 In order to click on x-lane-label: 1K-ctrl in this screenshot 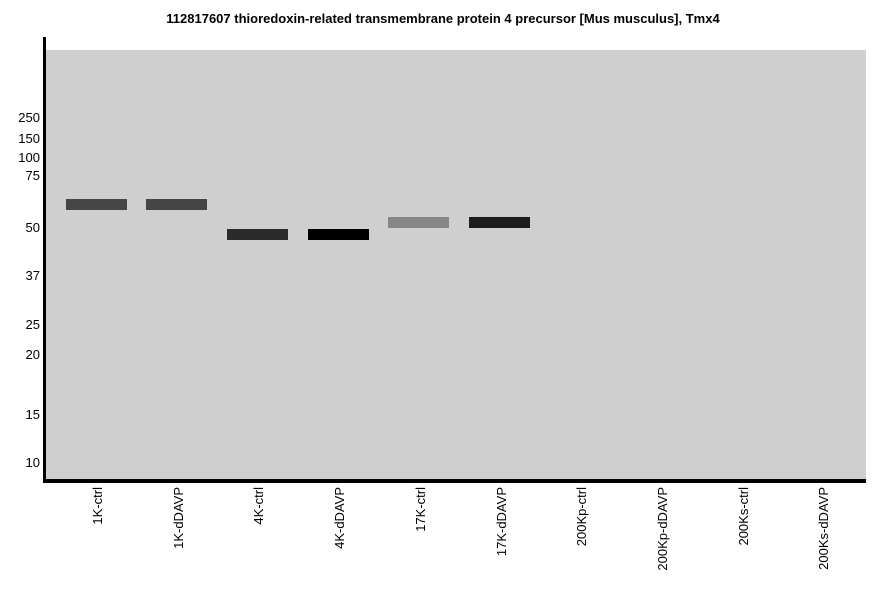, I will do `click(97, 506)`.